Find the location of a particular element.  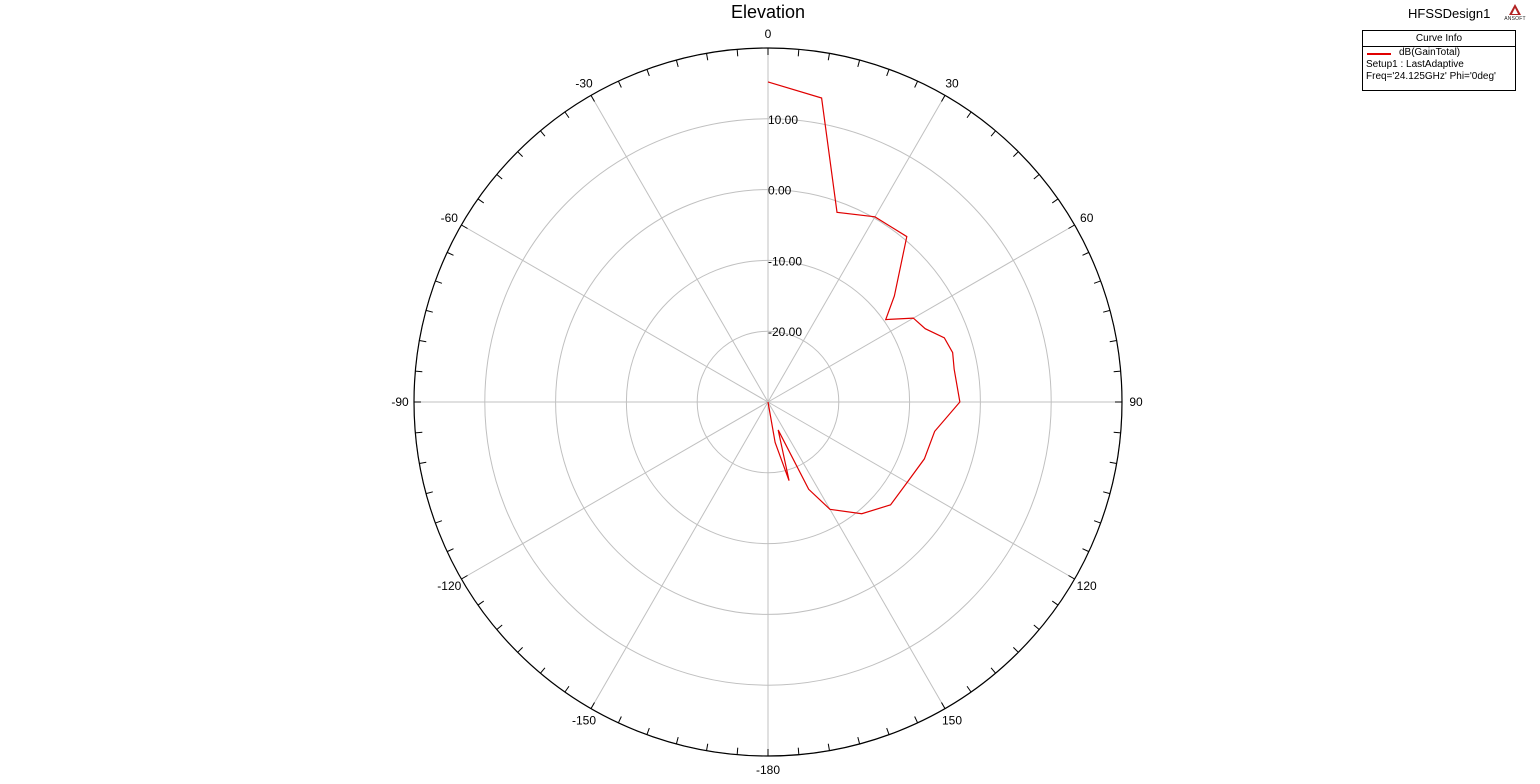

angle-label: 90 is located at coordinates (1136, 402).